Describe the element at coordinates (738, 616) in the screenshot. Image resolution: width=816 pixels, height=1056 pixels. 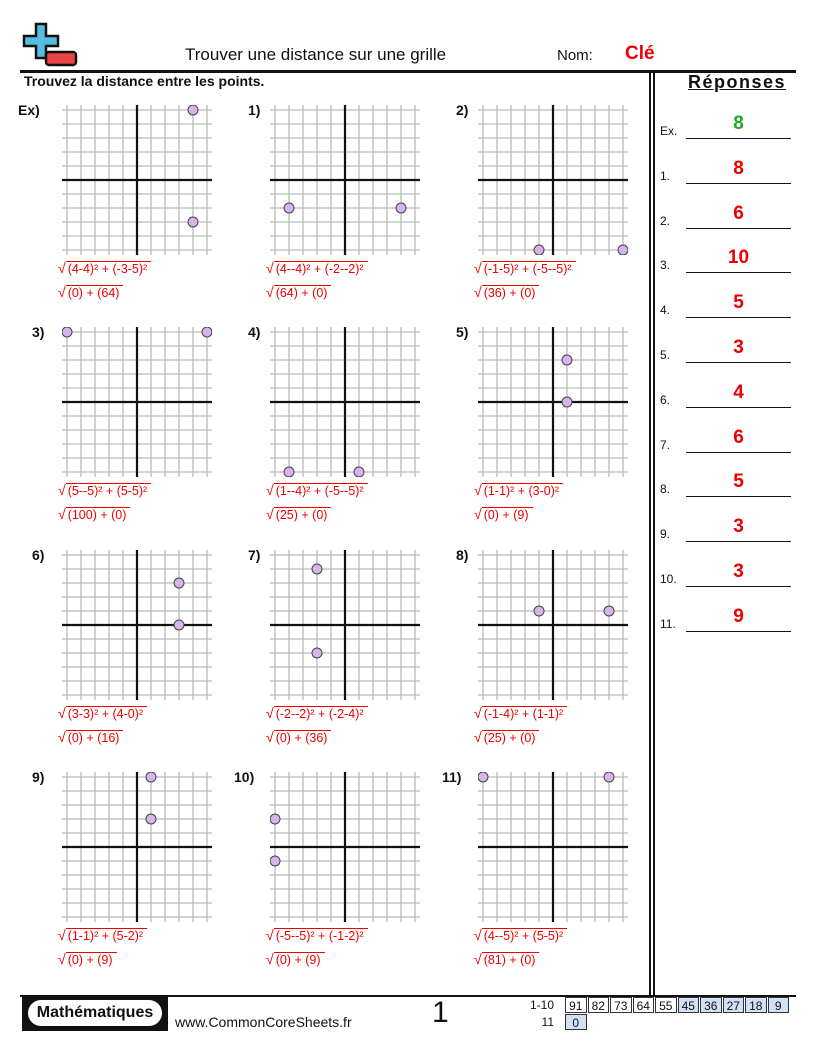
I see `answer-value: 9` at that location.